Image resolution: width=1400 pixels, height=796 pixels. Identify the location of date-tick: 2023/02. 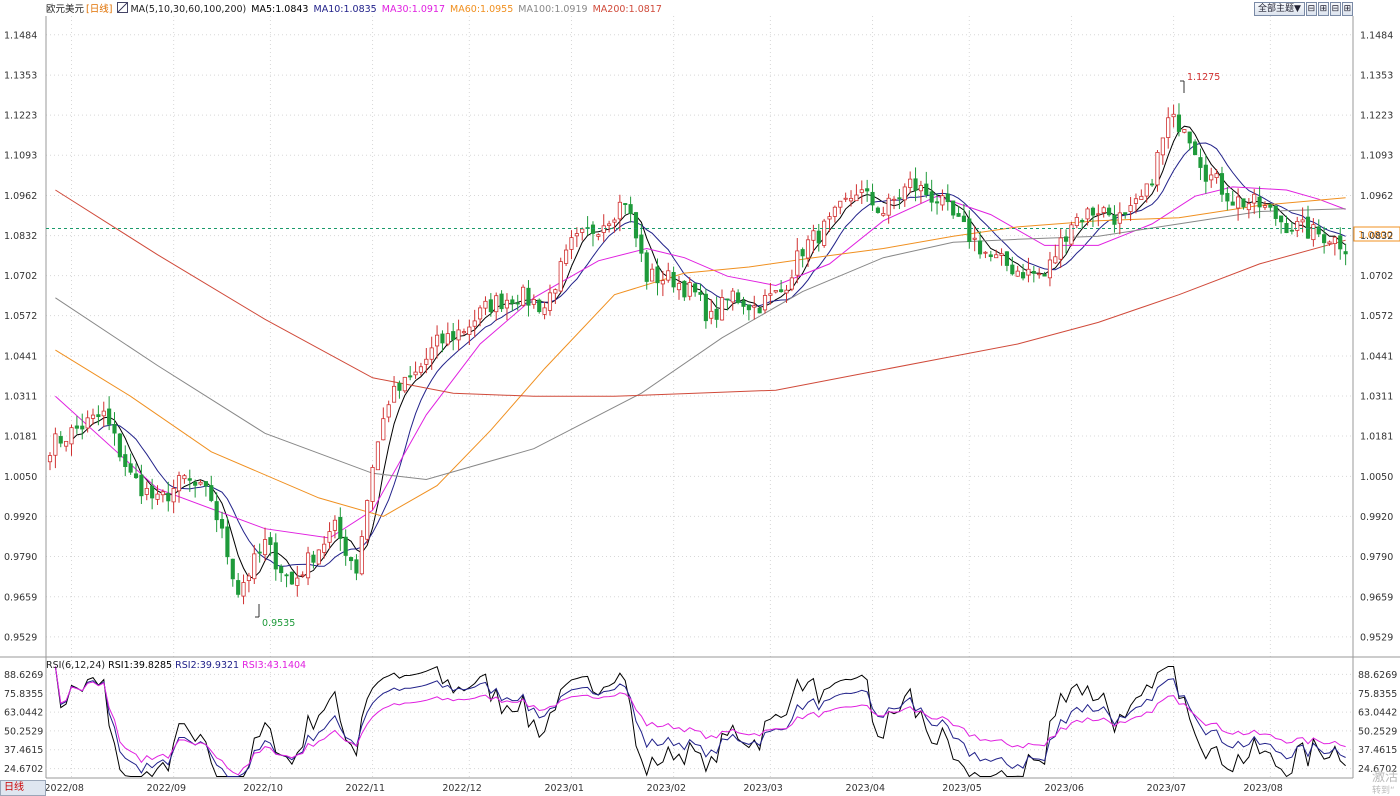
(666, 788).